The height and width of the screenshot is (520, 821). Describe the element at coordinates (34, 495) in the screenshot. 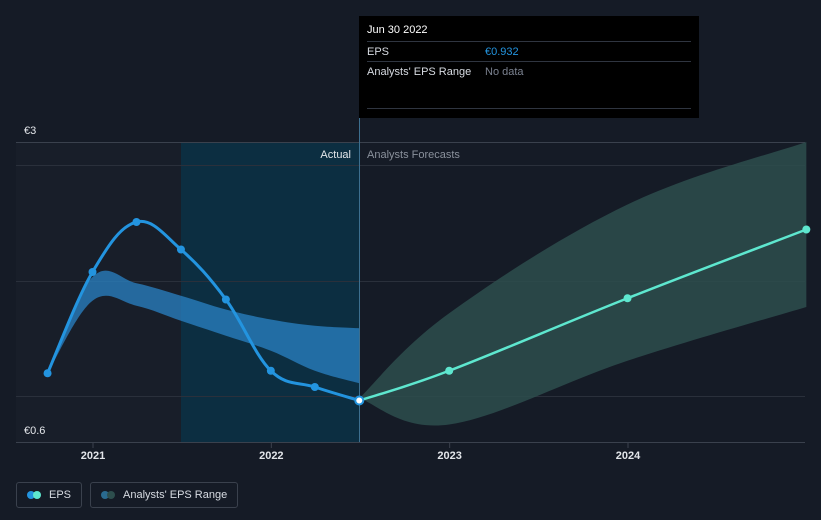

I see `eps-swatch-icon` at that location.